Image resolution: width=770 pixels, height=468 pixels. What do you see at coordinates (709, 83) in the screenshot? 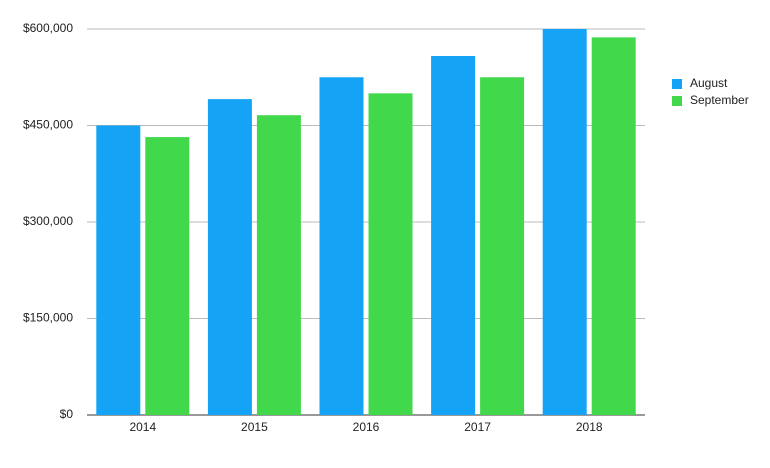
I see `legend-label: August` at bounding box center [709, 83].